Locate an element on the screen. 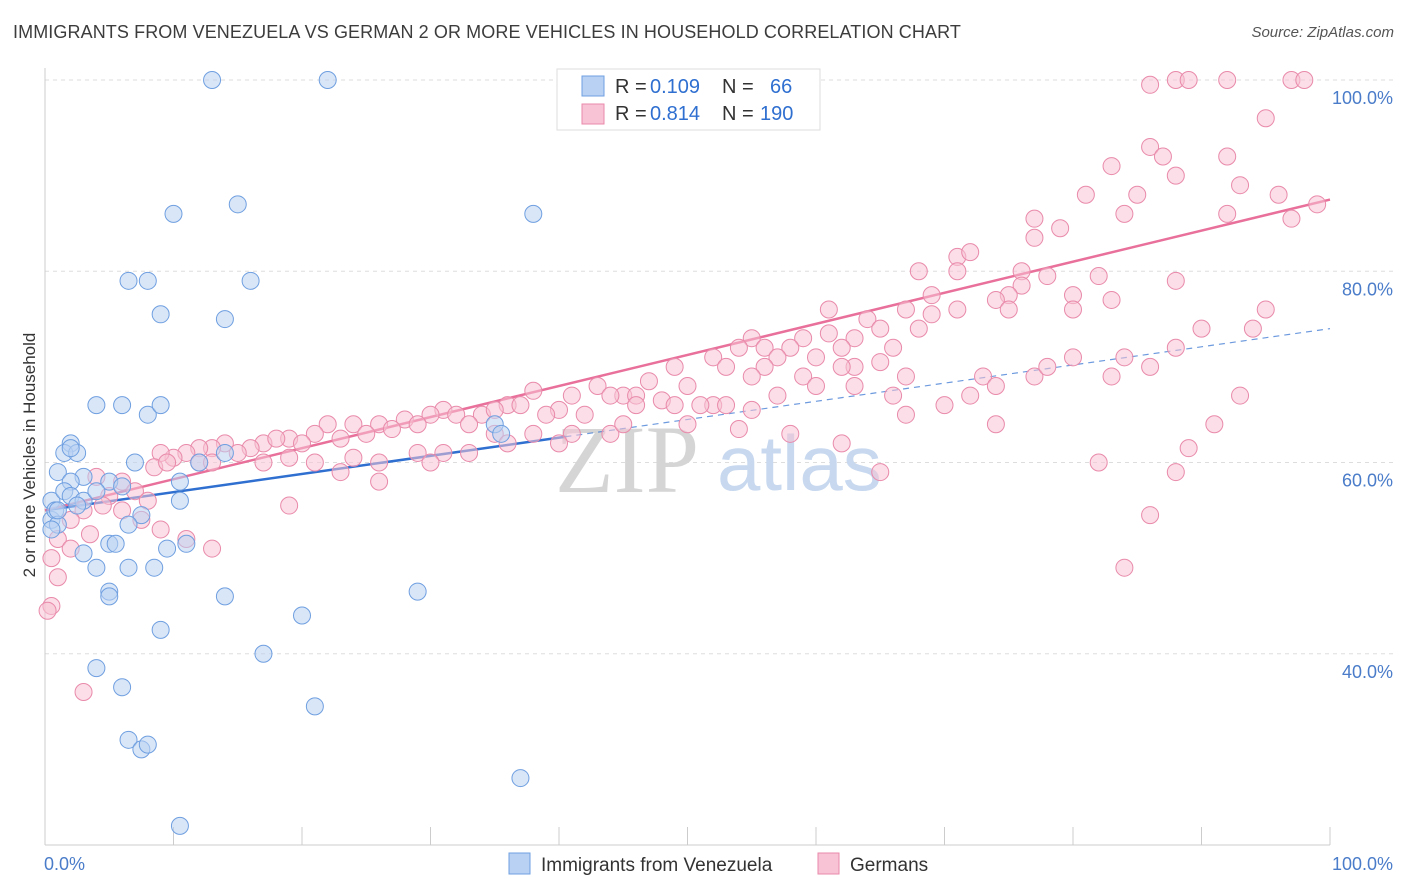 This screenshot has width=1406, height=892. y-tick-labels: 40.0% 60.0% 80.0% 100.0% is located at coordinates (1362, 385).